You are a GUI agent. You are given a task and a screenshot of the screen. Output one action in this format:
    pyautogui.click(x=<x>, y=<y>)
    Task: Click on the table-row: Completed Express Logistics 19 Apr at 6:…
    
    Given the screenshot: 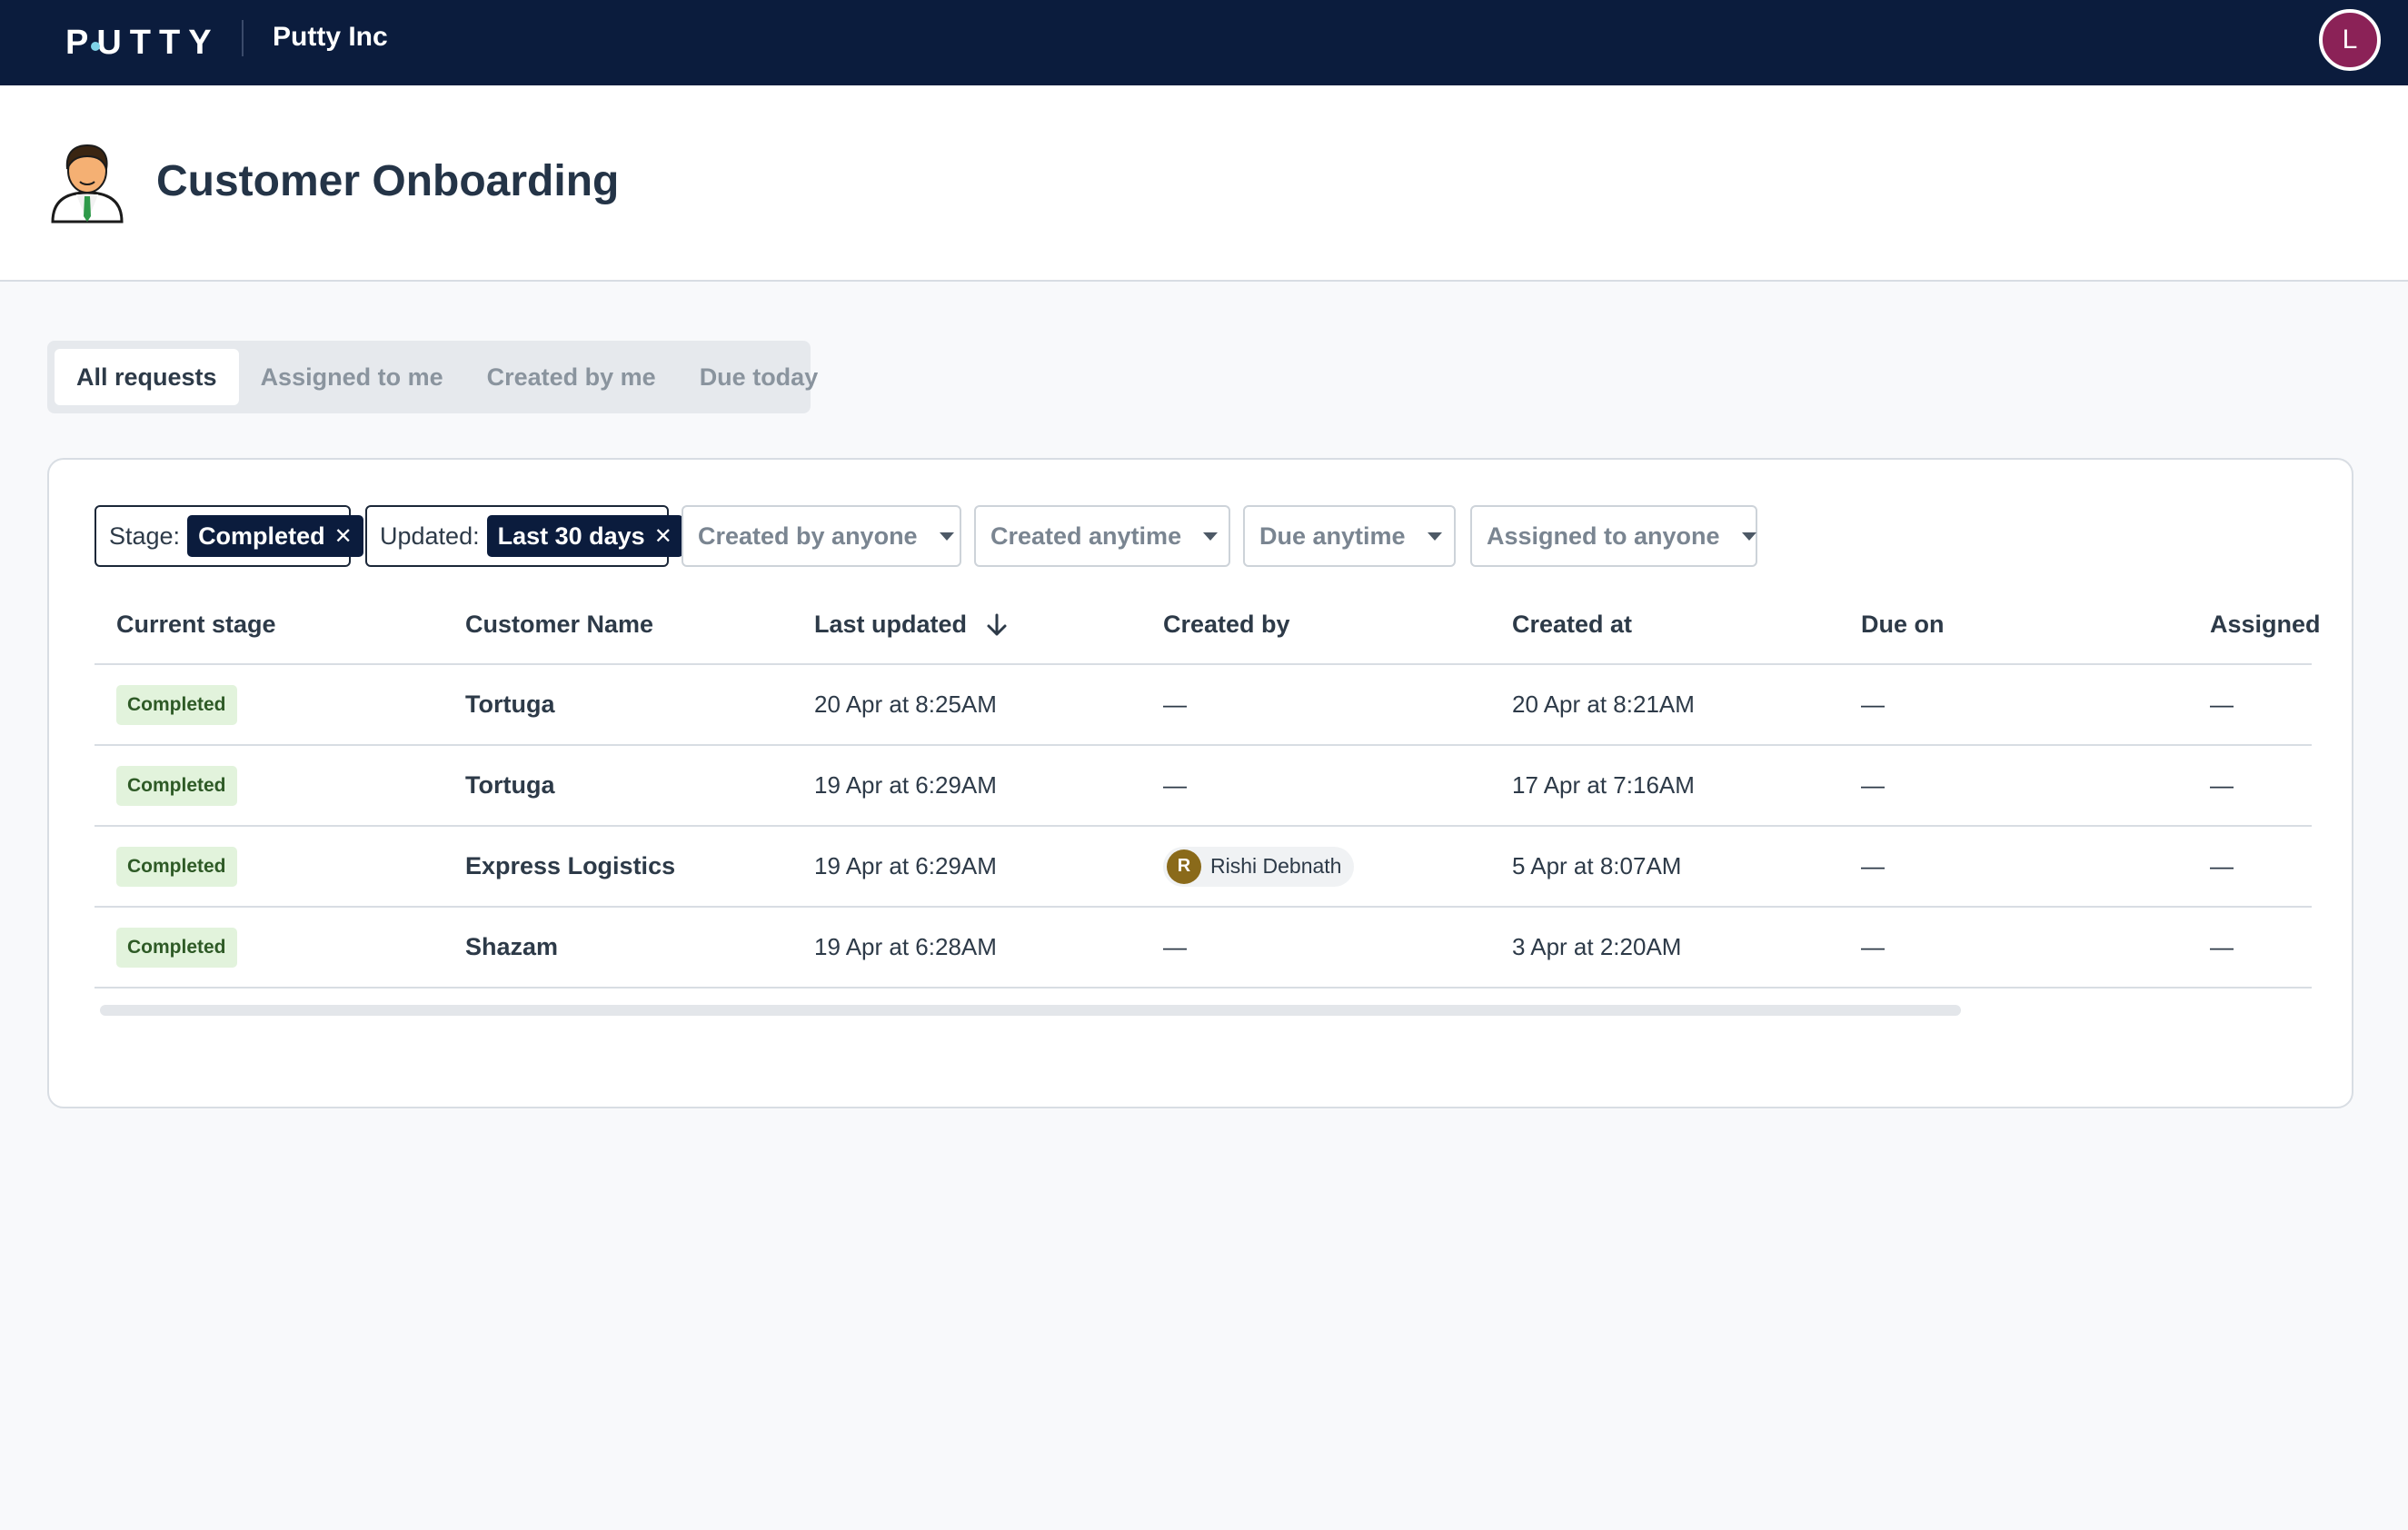 What is the action you would take?
    pyautogui.click(x=1204, y=868)
    